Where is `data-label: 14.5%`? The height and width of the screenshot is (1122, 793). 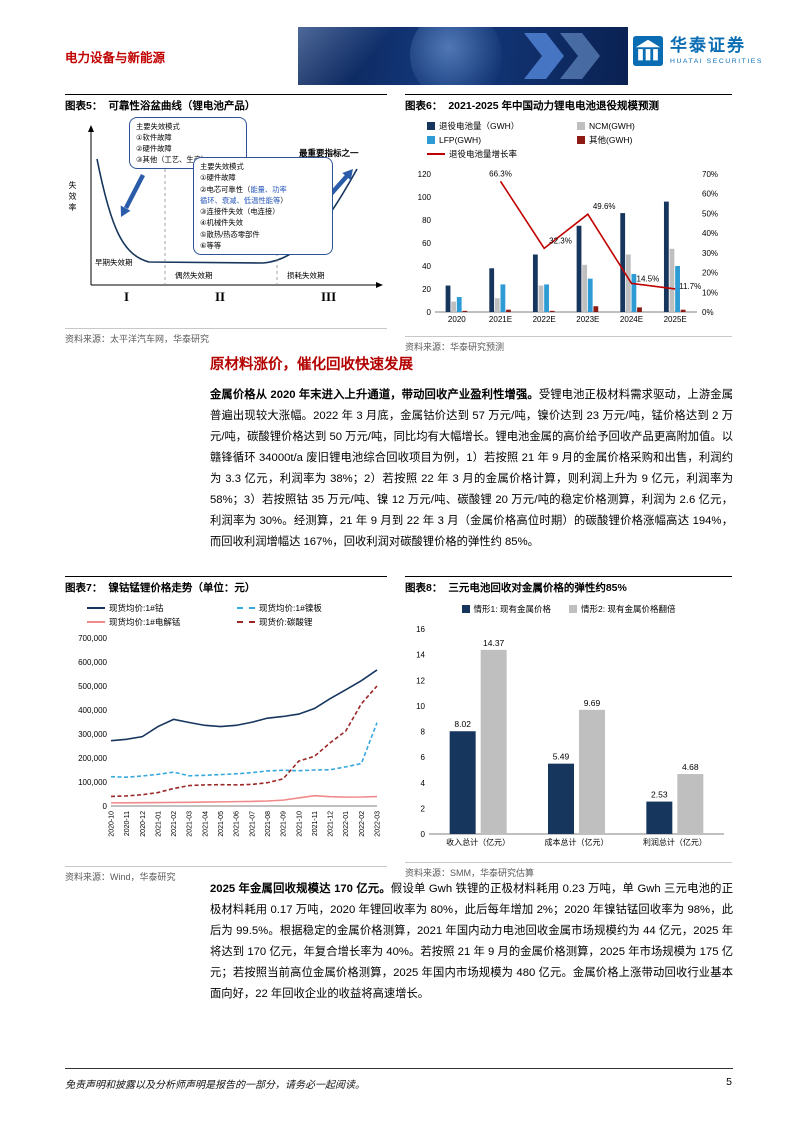
data-label: 14.5% is located at coordinates (648, 278).